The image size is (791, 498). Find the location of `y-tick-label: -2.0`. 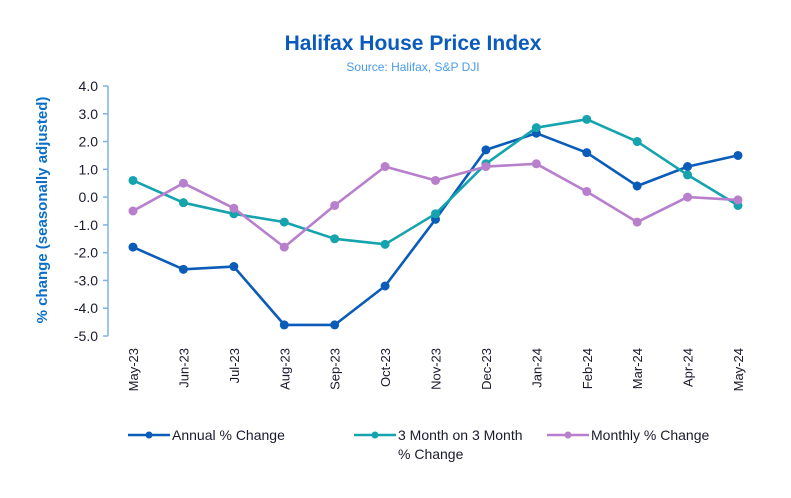

y-tick-label: -2.0 is located at coordinates (86, 253).